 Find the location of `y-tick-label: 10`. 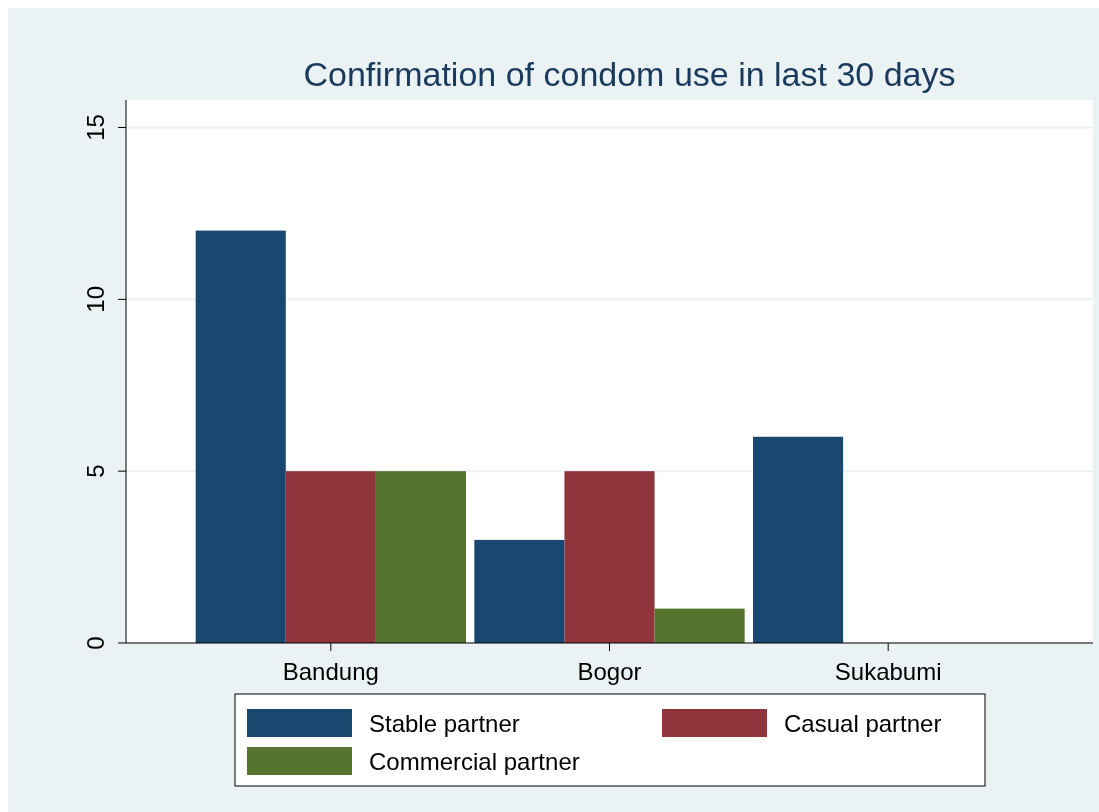

y-tick-label: 10 is located at coordinates (95, 299).